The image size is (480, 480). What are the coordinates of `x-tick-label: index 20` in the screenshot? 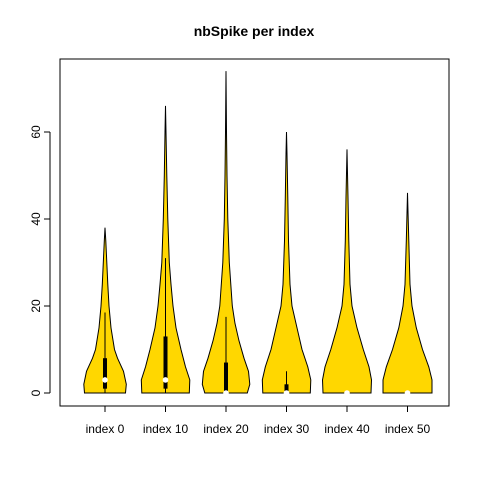 It's located at (226, 429).